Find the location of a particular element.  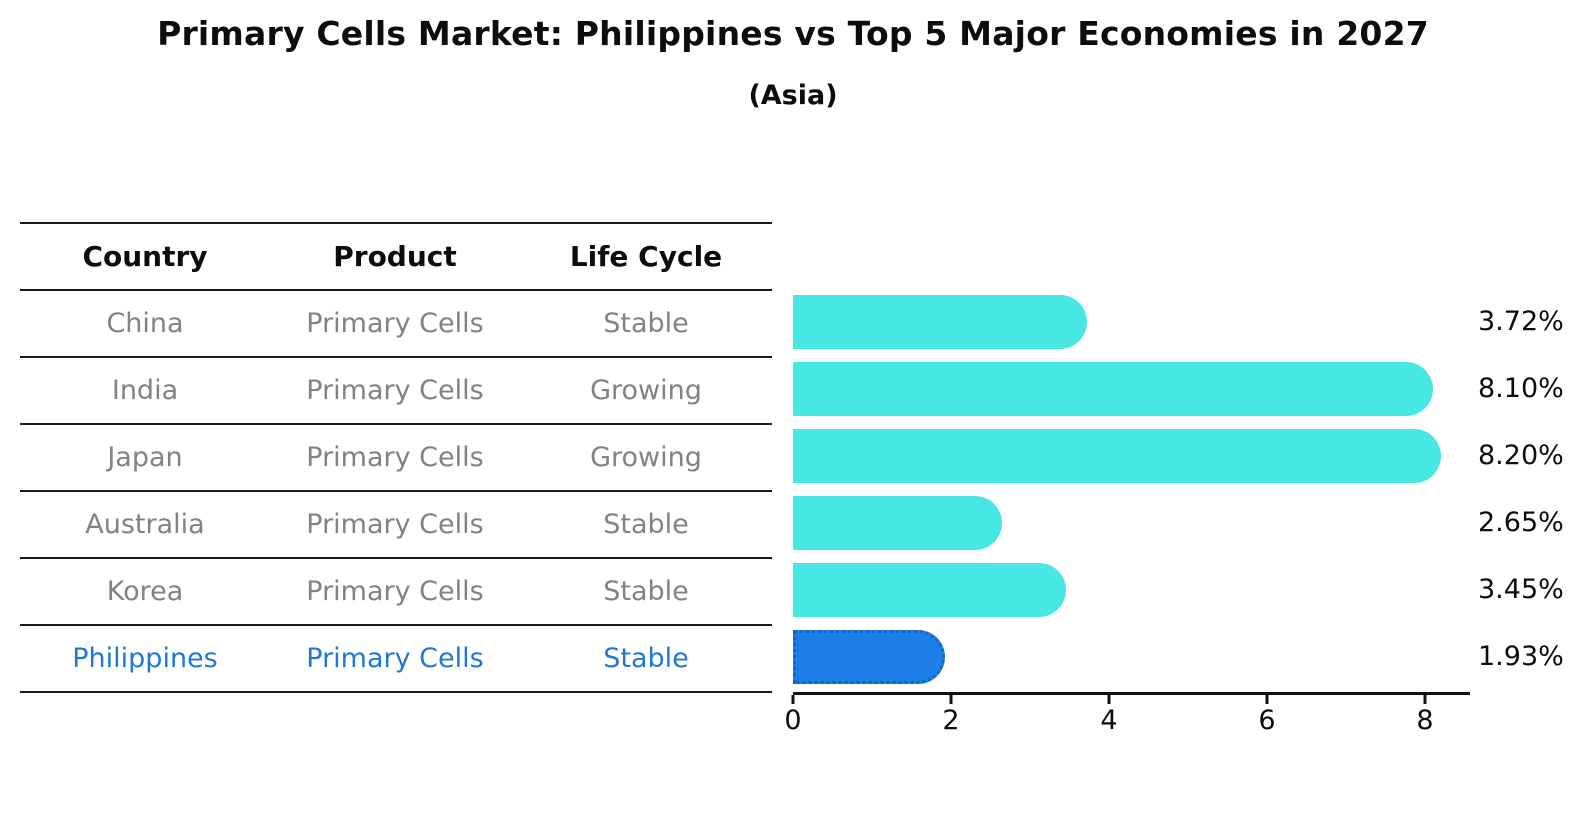

chart-subtitle: (Asia) is located at coordinates (793, 95).